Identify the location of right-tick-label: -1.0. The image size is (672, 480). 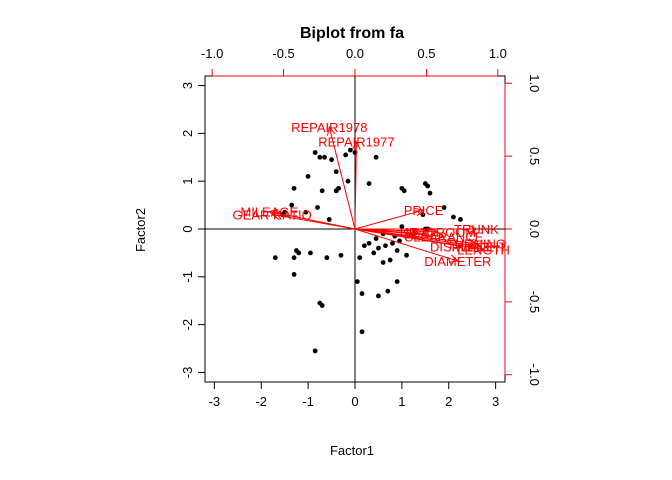
(534, 375).